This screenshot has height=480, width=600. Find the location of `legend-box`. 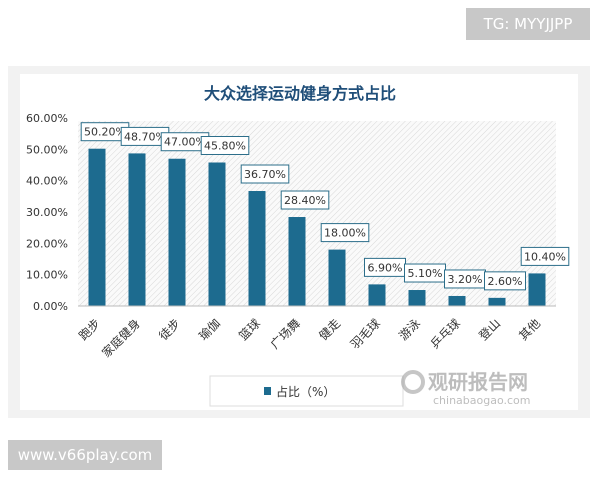

legend-box is located at coordinates (306, 391).